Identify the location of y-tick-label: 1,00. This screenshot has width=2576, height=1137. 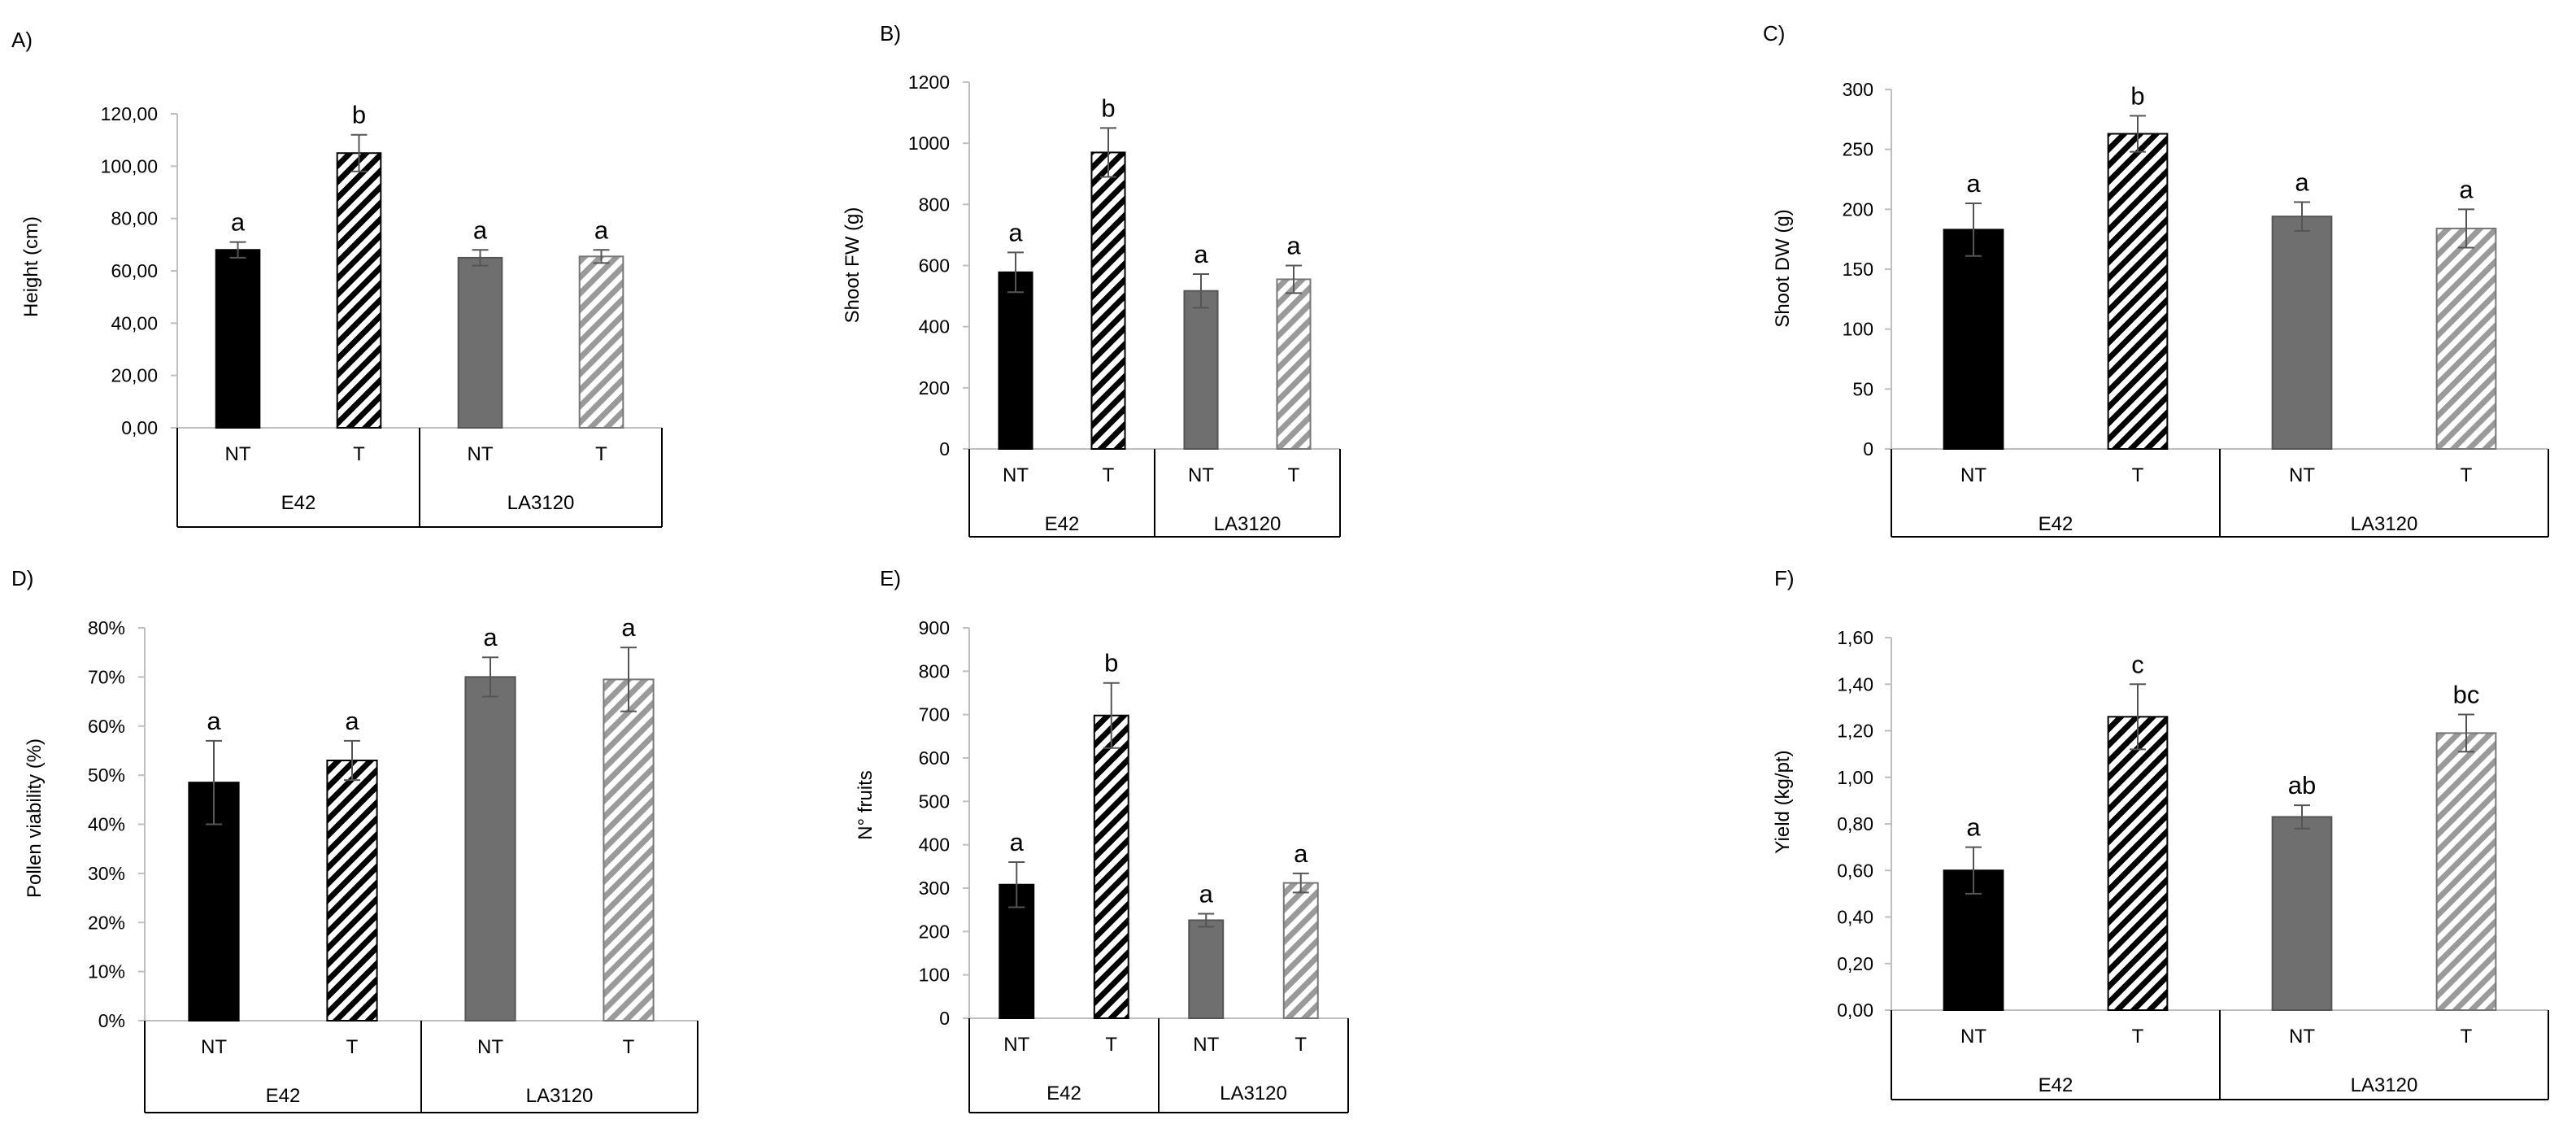
(1855, 777).